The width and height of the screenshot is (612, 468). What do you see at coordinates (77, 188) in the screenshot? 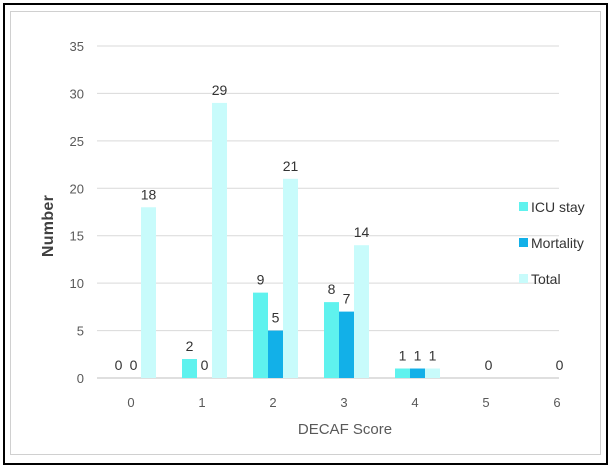
I see `y-tick-label: 20` at bounding box center [77, 188].